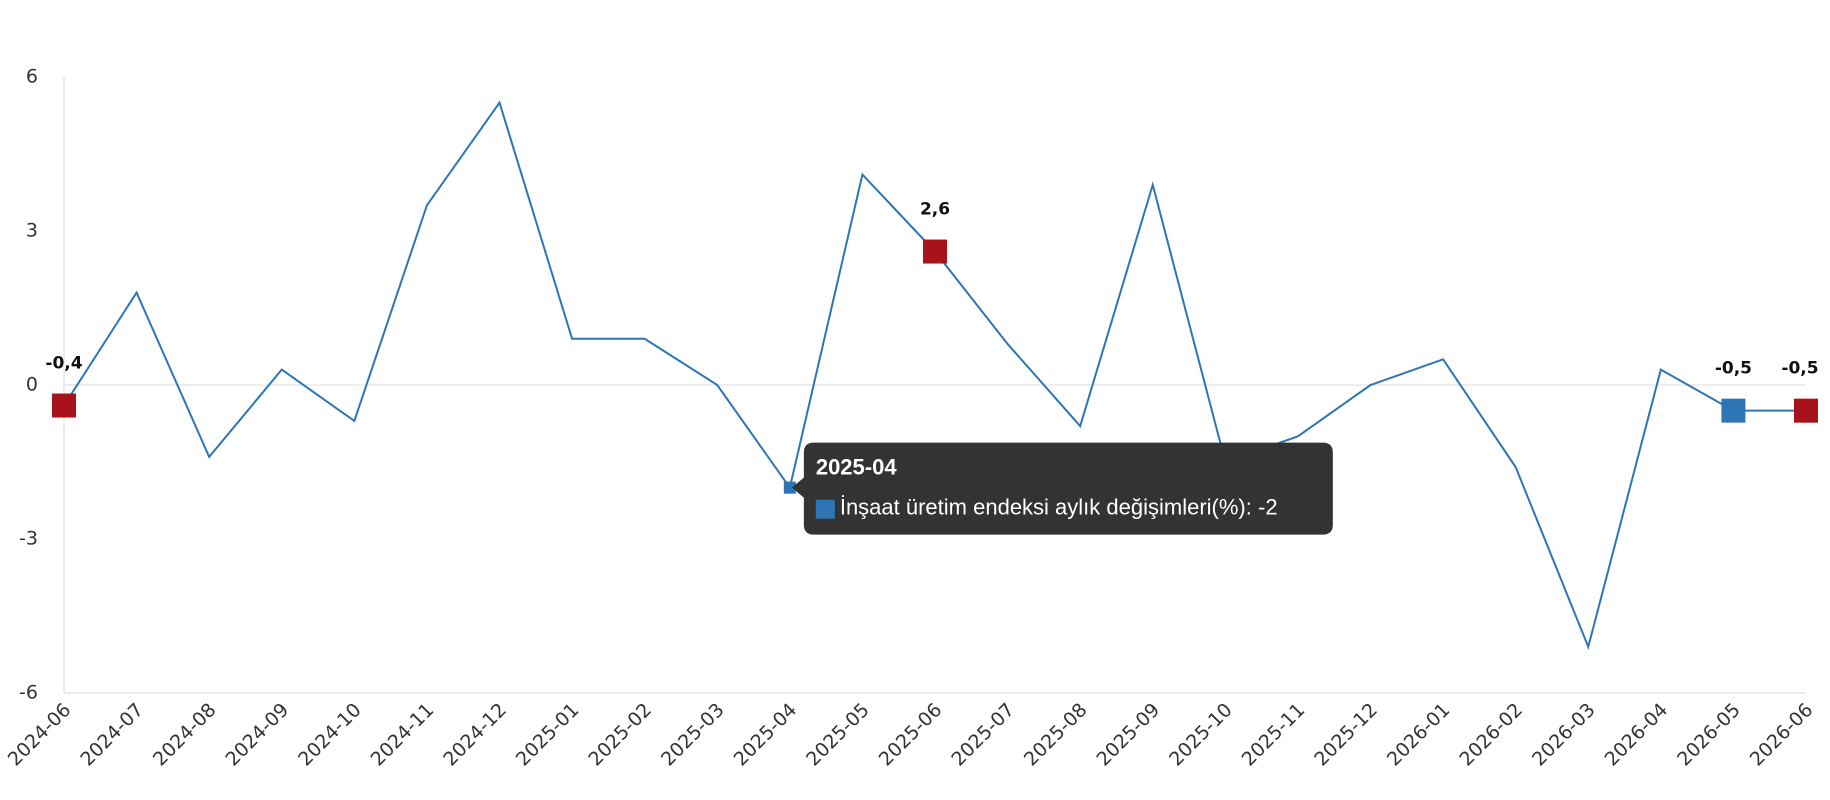  Describe the element at coordinates (185, 735) in the screenshot. I see `x-tick-label: 2024-08` at that location.